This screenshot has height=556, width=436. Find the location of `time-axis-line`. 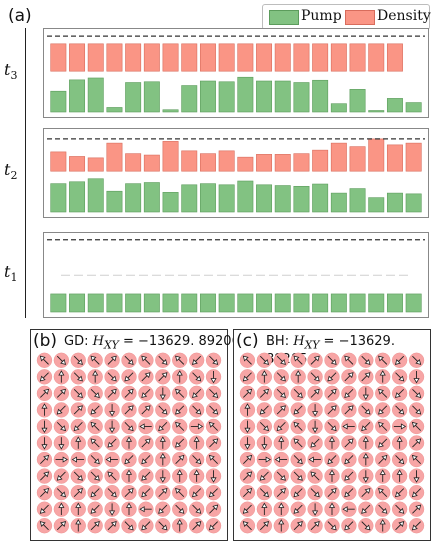

time-axis-line is located at coordinates (25, 173).